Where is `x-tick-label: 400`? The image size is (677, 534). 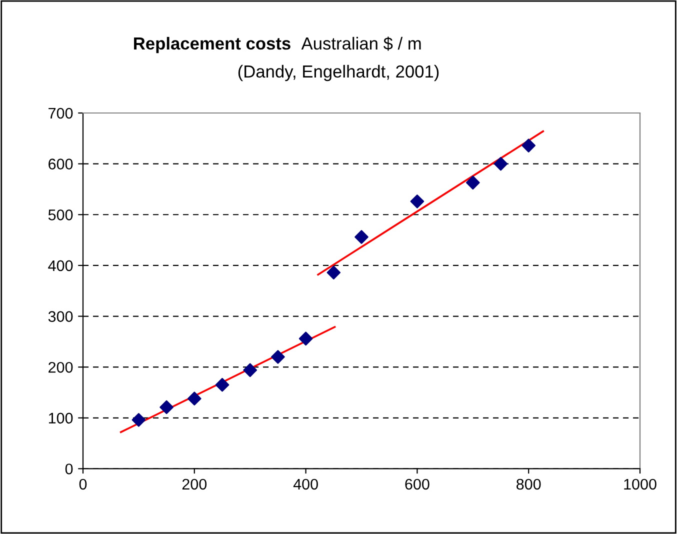 x-tick-label: 400 is located at coordinates (305, 484).